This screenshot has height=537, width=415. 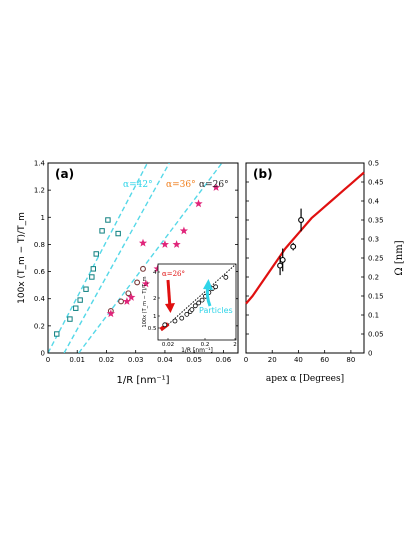 What do you see at coordinates (272, 360) in the screenshot?
I see `b-xtick-label: 20` at bounding box center [272, 360].